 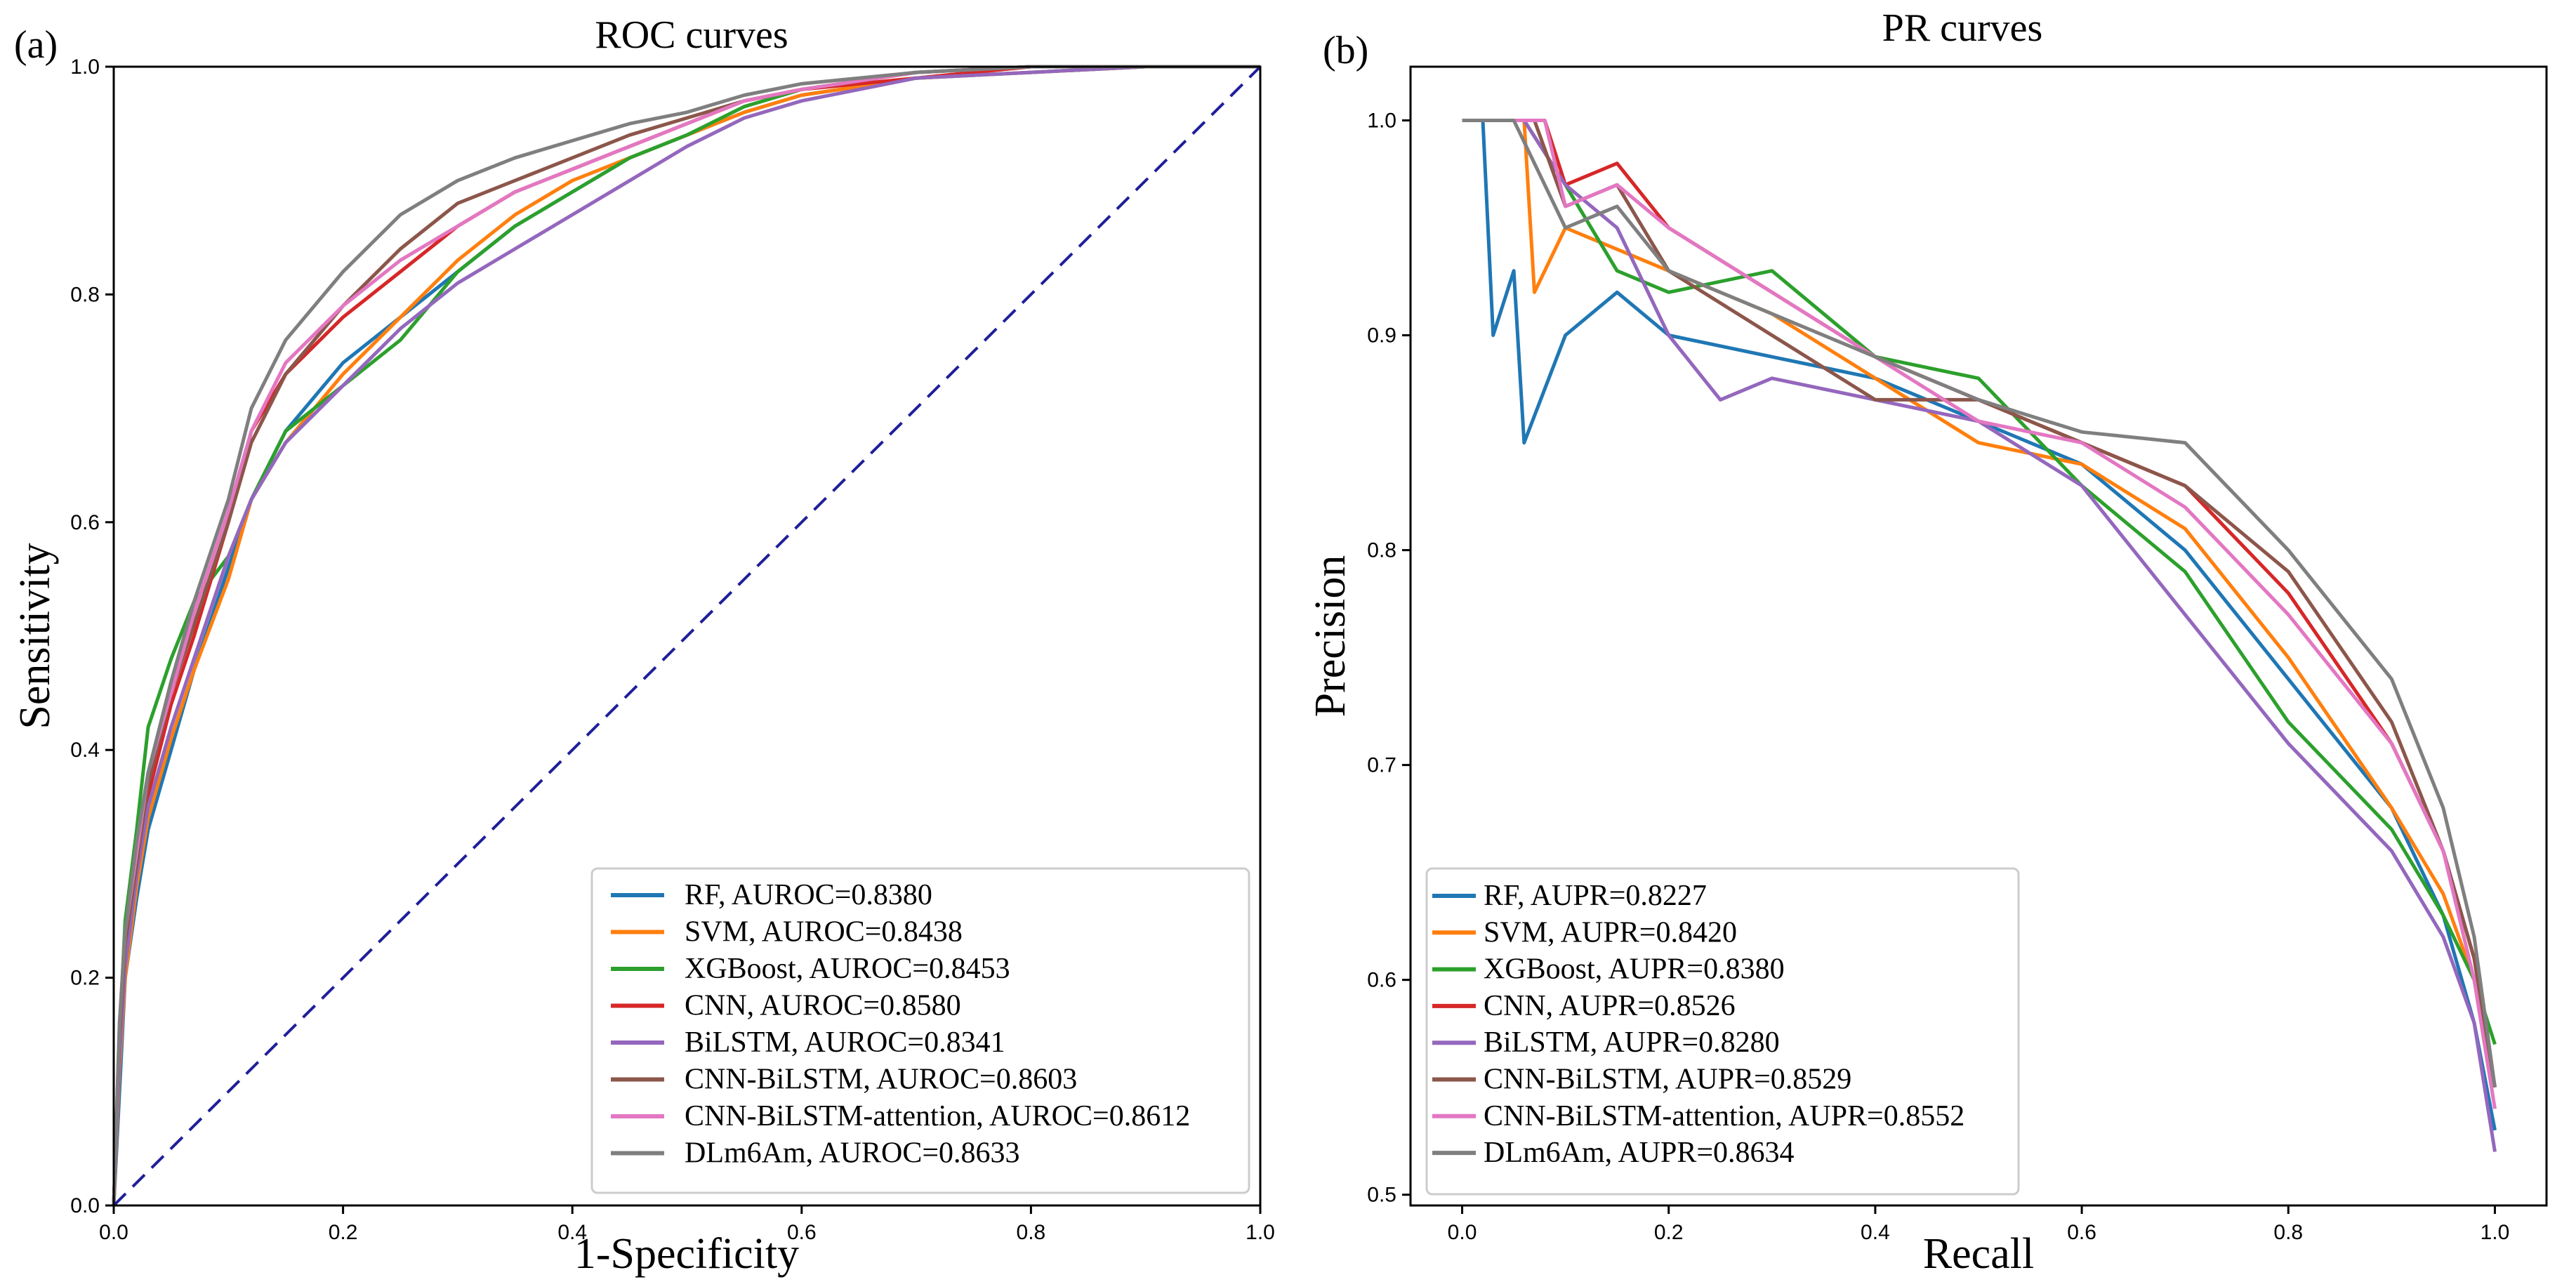 What do you see at coordinates (1610, 932) in the screenshot?
I see `legend-entry: SVM, AUPR=0.8420` at bounding box center [1610, 932].